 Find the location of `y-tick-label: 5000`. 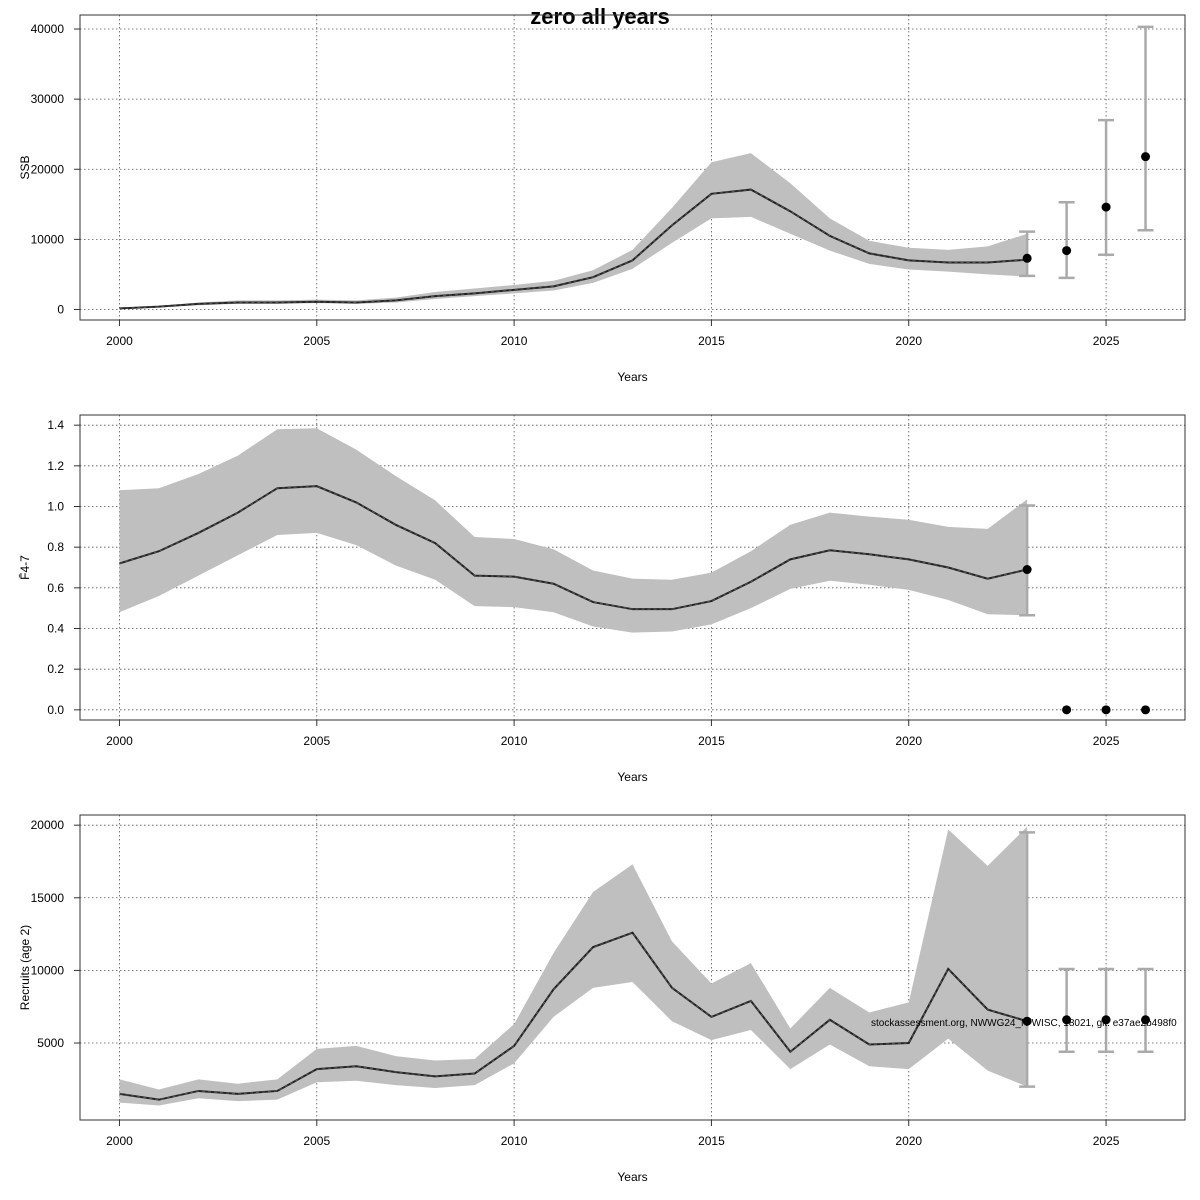

y-tick-label: 5000 is located at coordinates (50, 1043).